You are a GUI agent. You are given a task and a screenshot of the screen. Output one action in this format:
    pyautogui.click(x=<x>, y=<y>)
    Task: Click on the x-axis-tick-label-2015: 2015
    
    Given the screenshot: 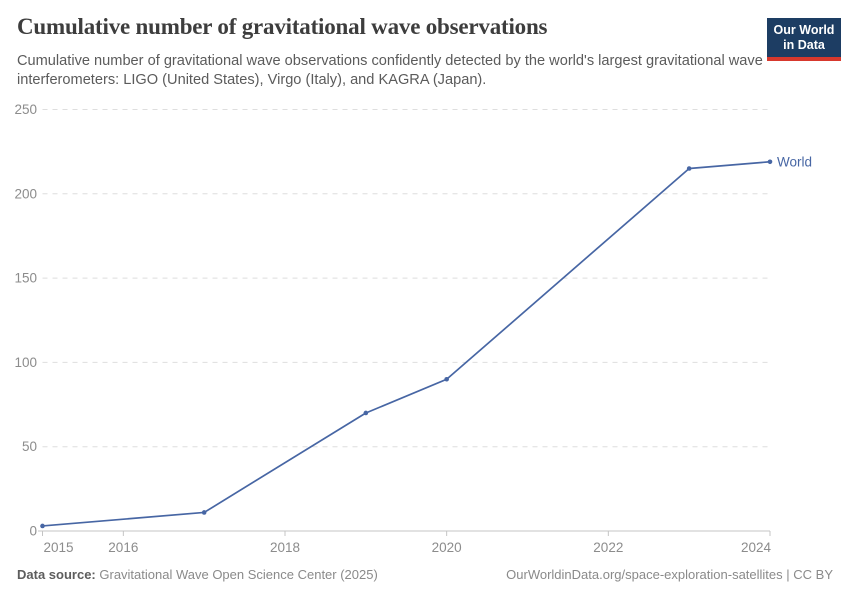 What is the action you would take?
    pyautogui.click(x=59, y=547)
    